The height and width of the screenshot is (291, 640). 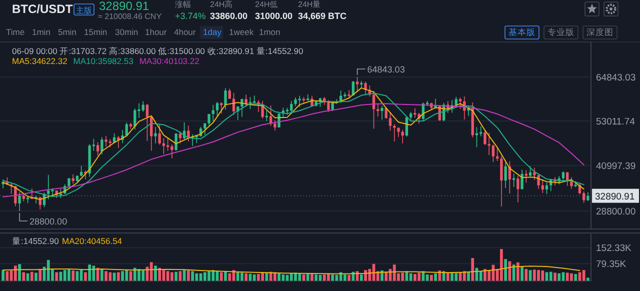 I want to click on annotation: 64843.03, so click(x=386, y=69).